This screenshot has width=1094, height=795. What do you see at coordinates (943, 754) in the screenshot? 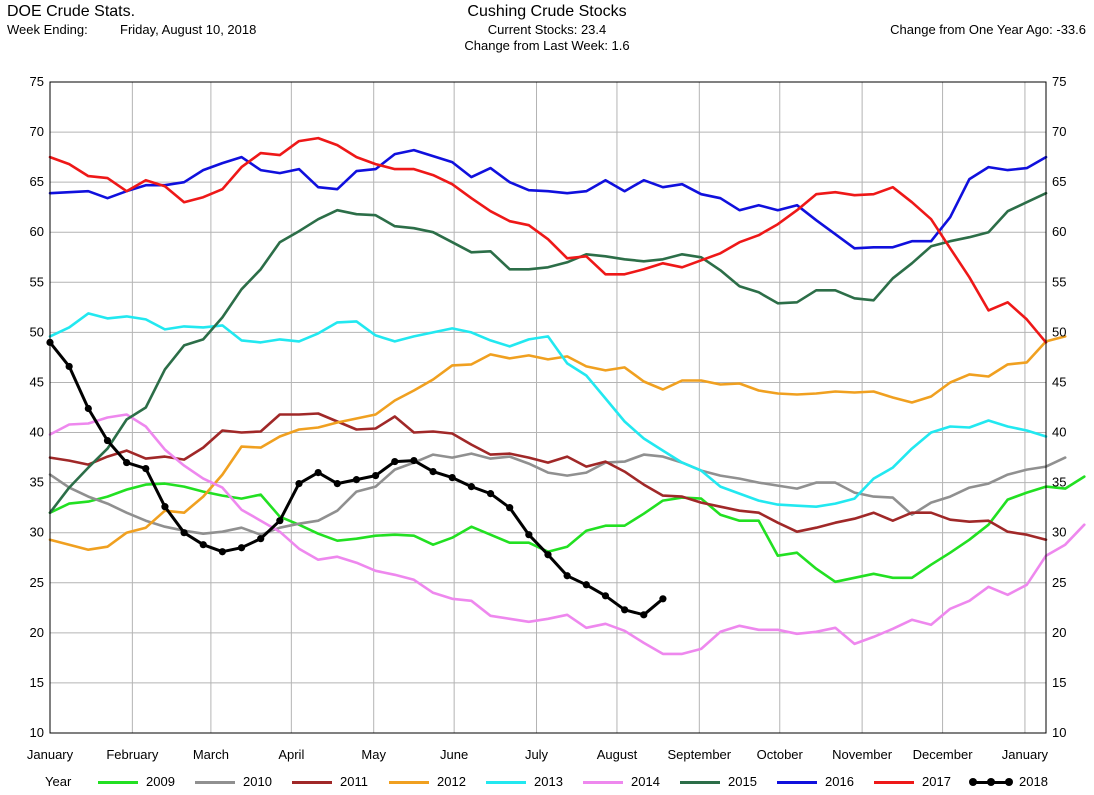
I see `x-tick-label: December` at bounding box center [943, 754].